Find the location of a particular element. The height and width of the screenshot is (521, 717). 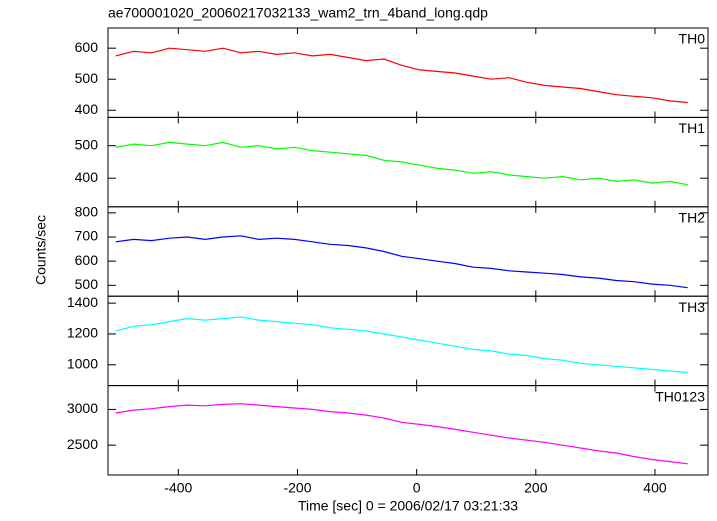

y-tick-label: 1000 is located at coordinates (82, 363).